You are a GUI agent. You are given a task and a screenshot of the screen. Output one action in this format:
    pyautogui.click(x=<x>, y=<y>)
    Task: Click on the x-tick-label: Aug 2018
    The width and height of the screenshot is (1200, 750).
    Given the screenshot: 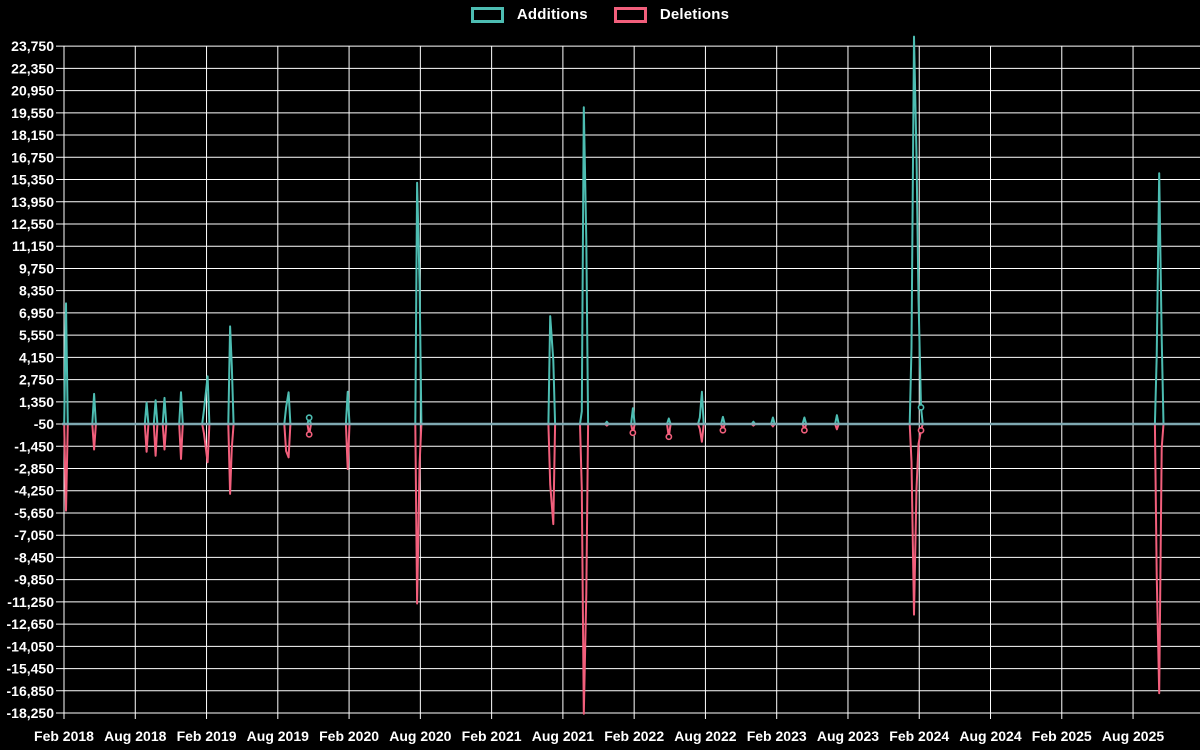 What is the action you would take?
    pyautogui.click(x=135, y=736)
    